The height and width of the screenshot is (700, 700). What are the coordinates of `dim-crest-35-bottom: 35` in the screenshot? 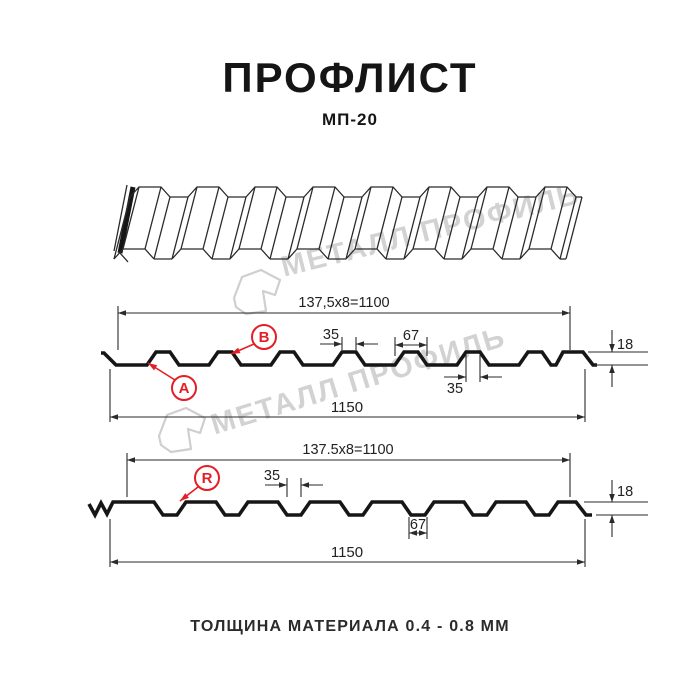 It's located at (455, 389).